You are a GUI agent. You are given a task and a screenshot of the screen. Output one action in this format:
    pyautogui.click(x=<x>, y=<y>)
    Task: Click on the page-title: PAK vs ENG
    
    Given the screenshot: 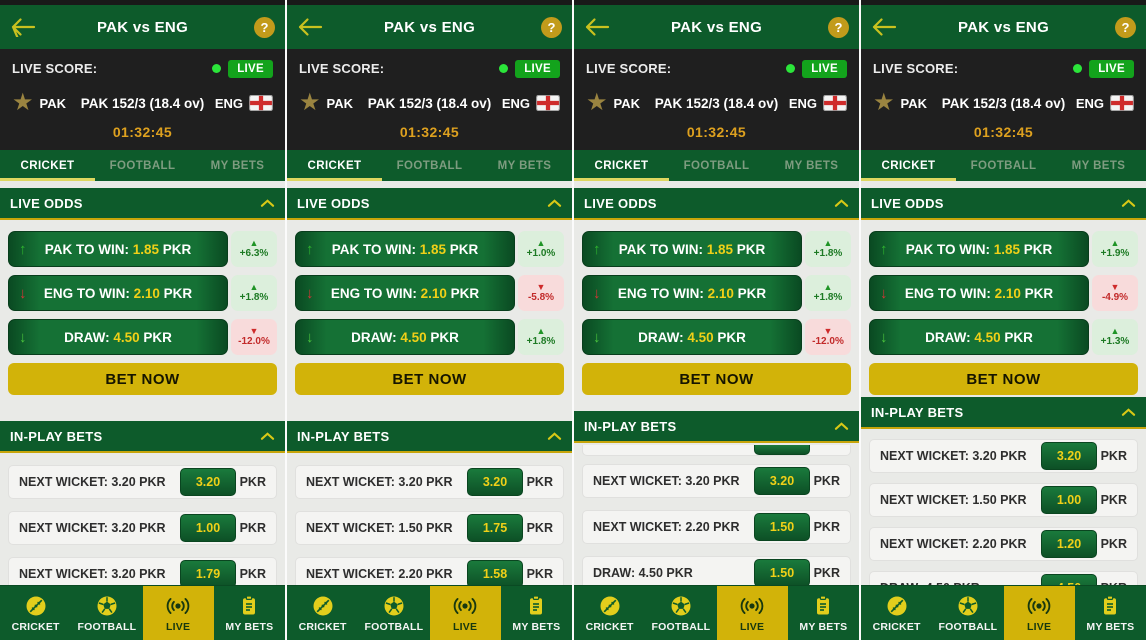 What is the action you would take?
    pyautogui.click(x=429, y=27)
    